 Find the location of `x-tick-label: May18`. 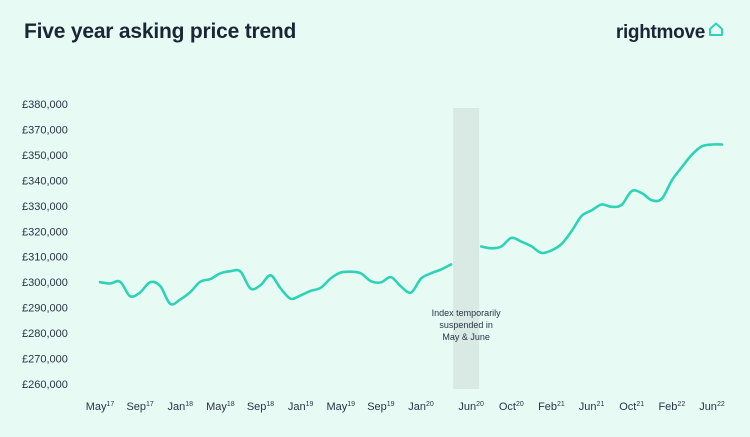

x-tick-label: May18 is located at coordinates (220, 407).